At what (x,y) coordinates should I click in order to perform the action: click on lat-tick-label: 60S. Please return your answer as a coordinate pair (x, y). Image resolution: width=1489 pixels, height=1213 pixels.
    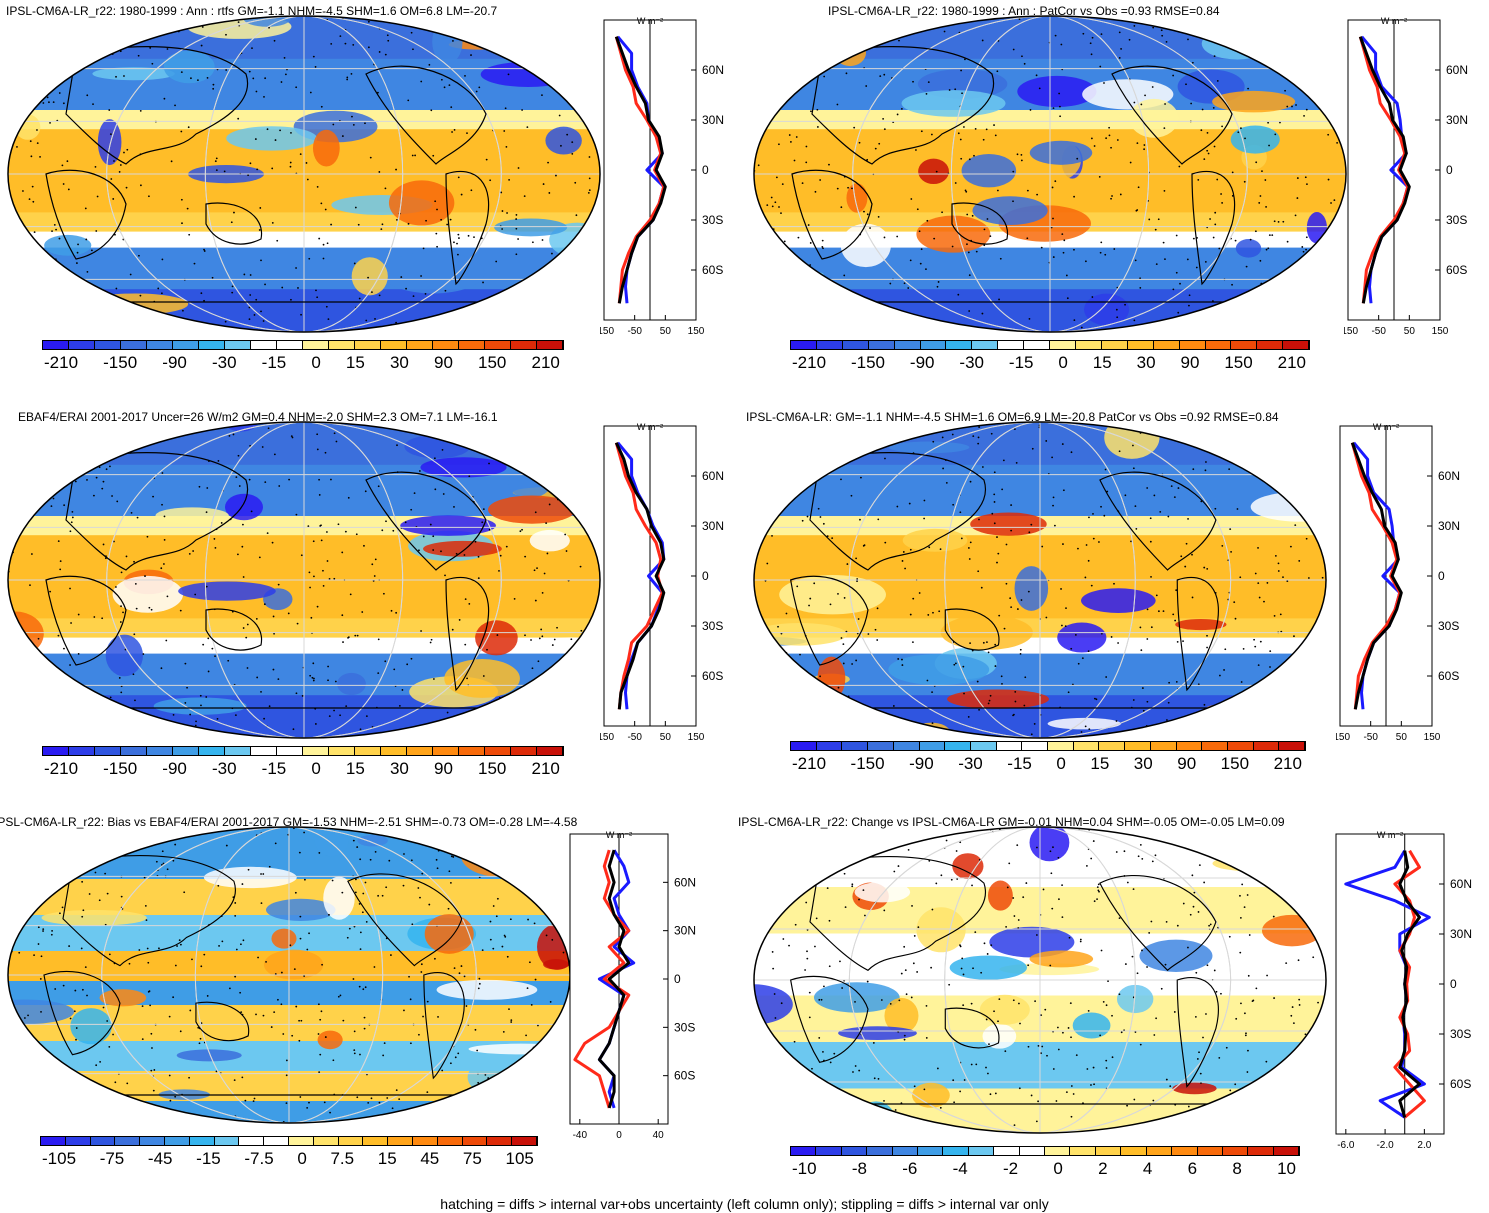
    Looking at the image, I should click on (684, 1076).